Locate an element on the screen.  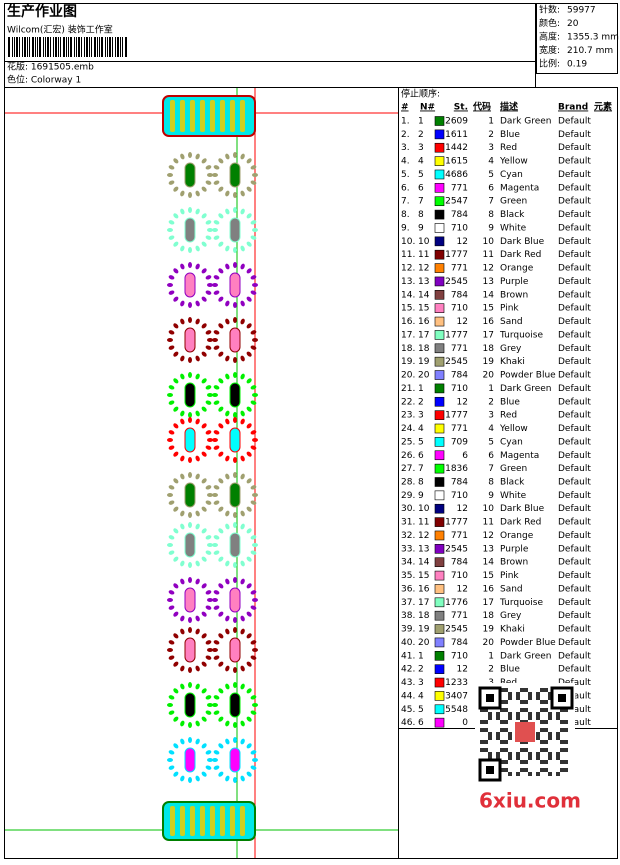
code: 1 is located at coordinates (491, 656).